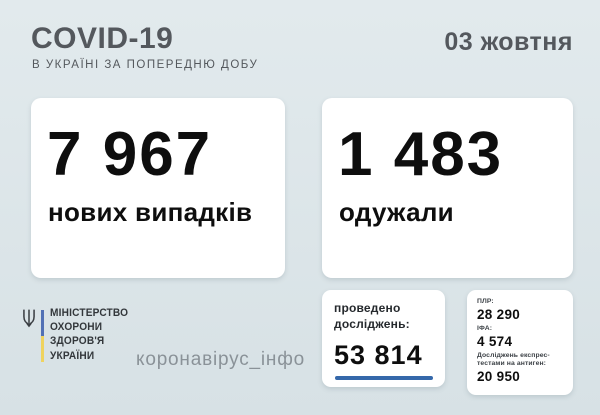 The height and width of the screenshot is (415, 600). Describe the element at coordinates (76, 327) in the screenshot. I see `ministry-line: ОХОРОНИ` at that location.